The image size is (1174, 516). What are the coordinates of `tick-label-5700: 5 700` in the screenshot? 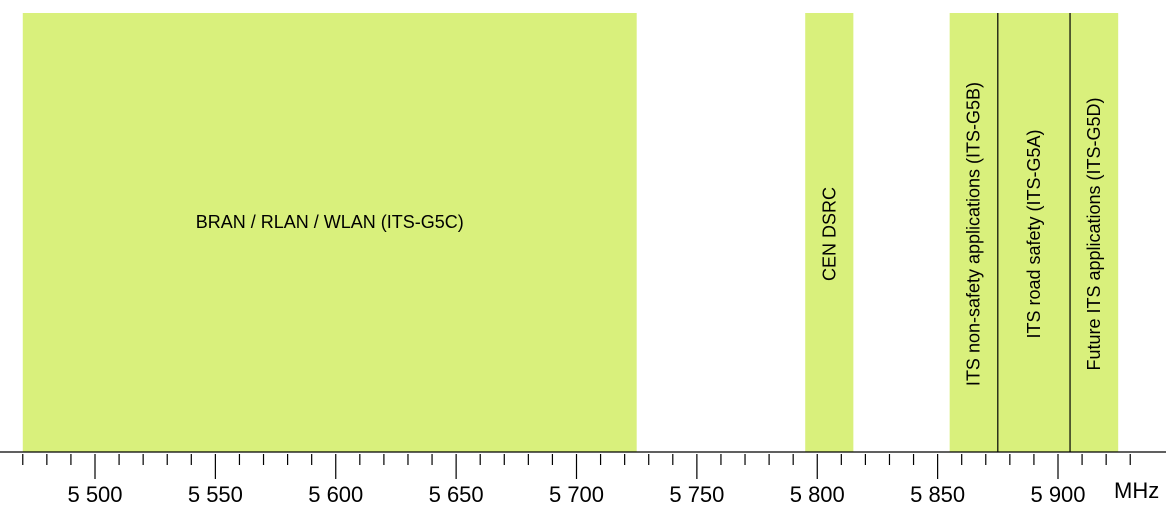 It's located at (576, 494).